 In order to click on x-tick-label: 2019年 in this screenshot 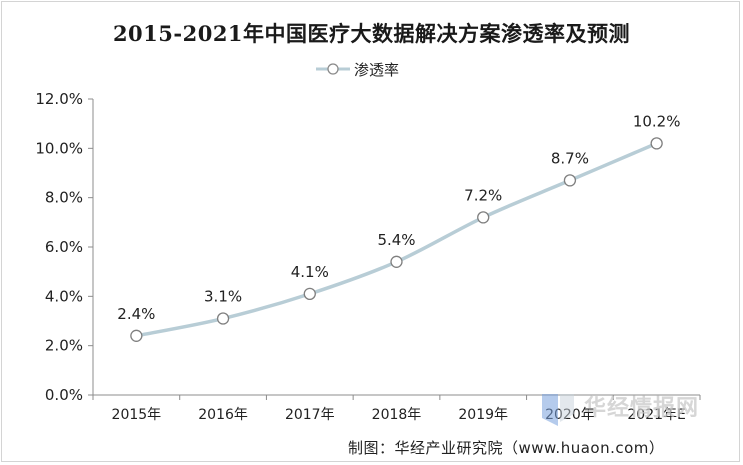, I will do `click(483, 415)`.